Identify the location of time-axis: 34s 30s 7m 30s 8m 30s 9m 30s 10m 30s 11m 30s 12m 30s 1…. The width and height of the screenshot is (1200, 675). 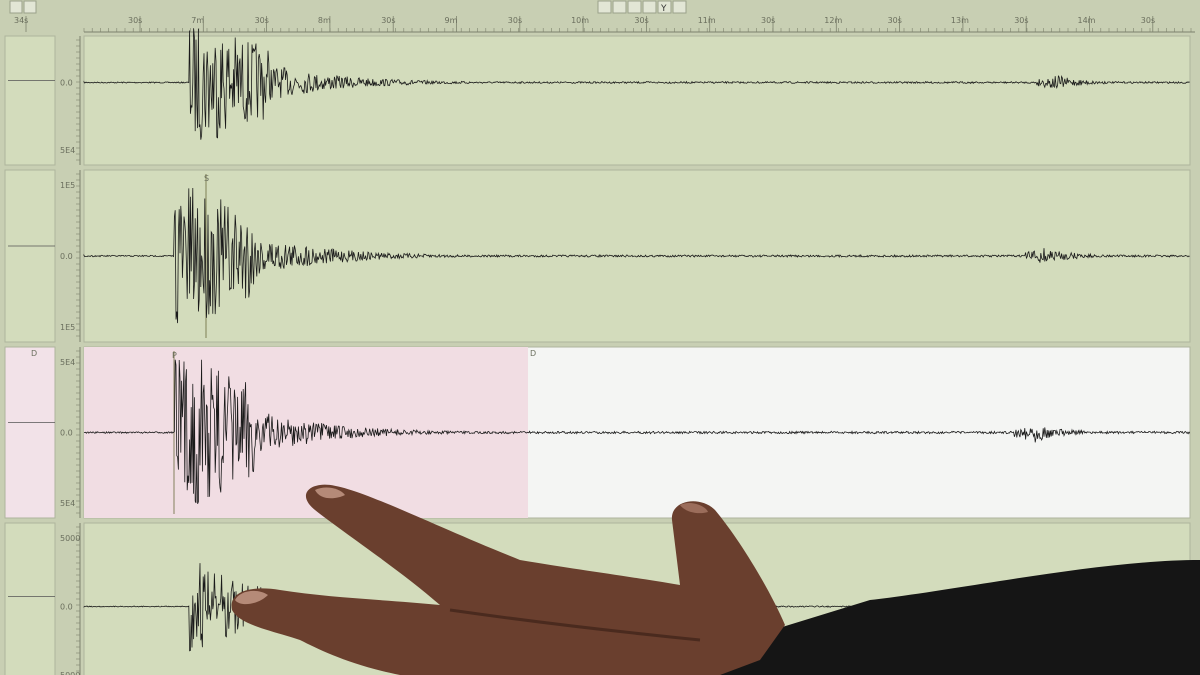
(604, 24).